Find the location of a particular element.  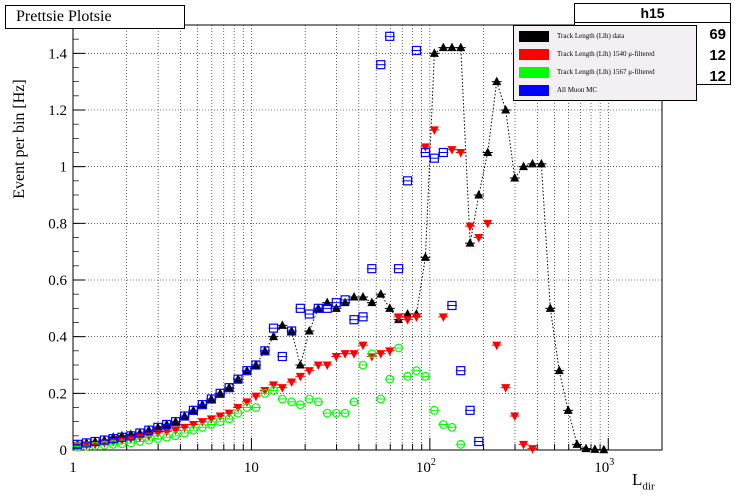

legend-item: All Muon MC is located at coordinates (558, 90).